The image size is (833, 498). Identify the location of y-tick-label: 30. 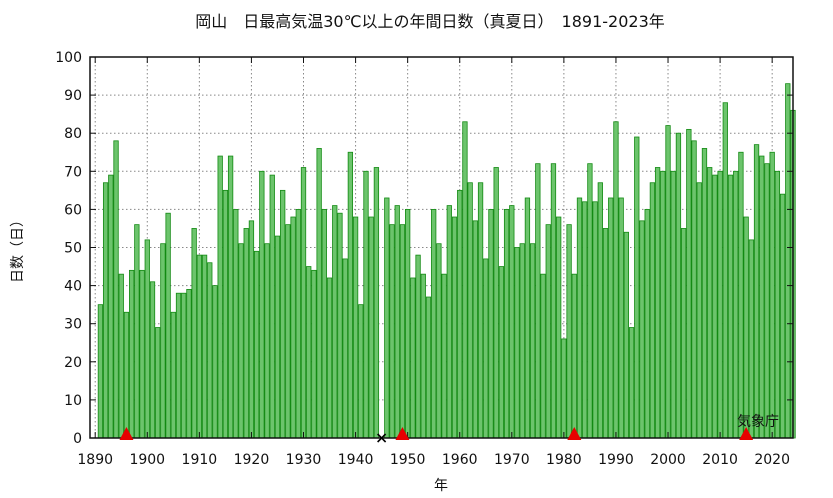
(73, 325).